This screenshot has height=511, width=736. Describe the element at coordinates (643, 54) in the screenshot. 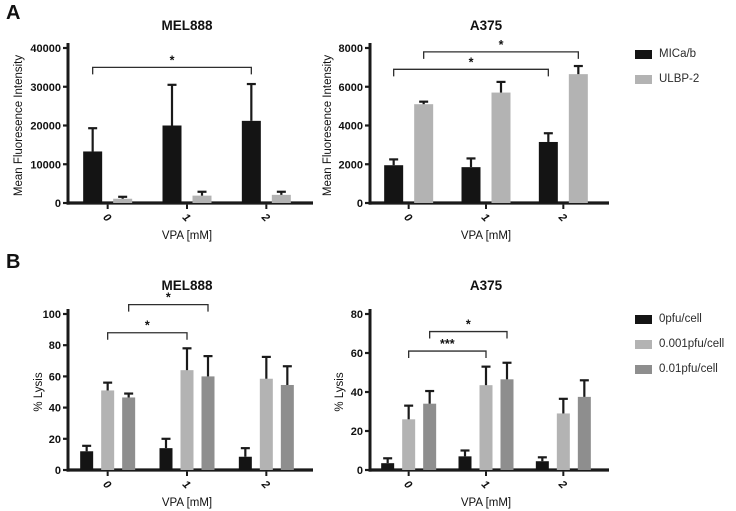

I see `legend-swatch-mica-b` at that location.